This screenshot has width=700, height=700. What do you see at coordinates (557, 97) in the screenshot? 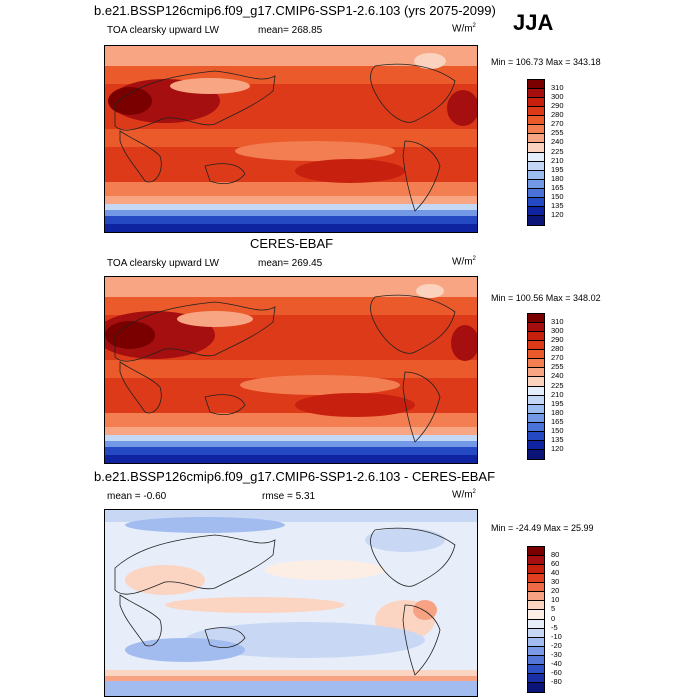
I see `colorbar-tick-label: 300` at bounding box center [557, 97].